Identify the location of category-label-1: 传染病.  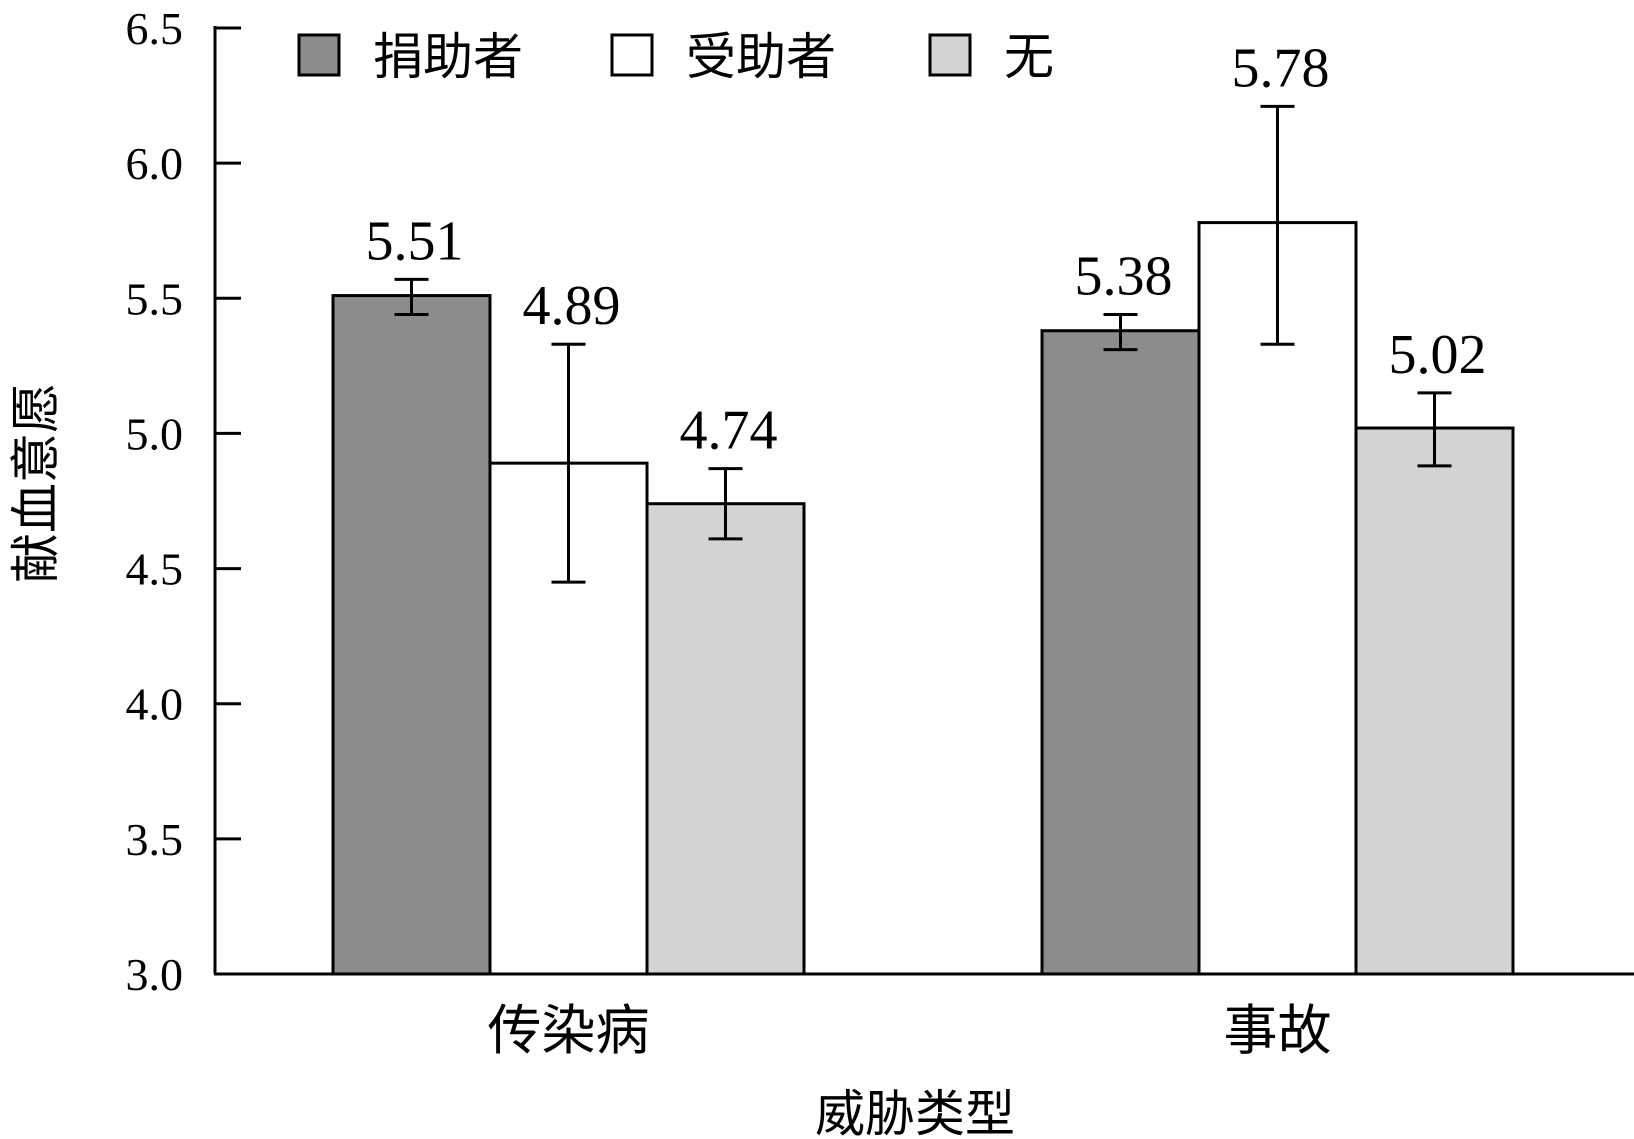
(569, 1030).